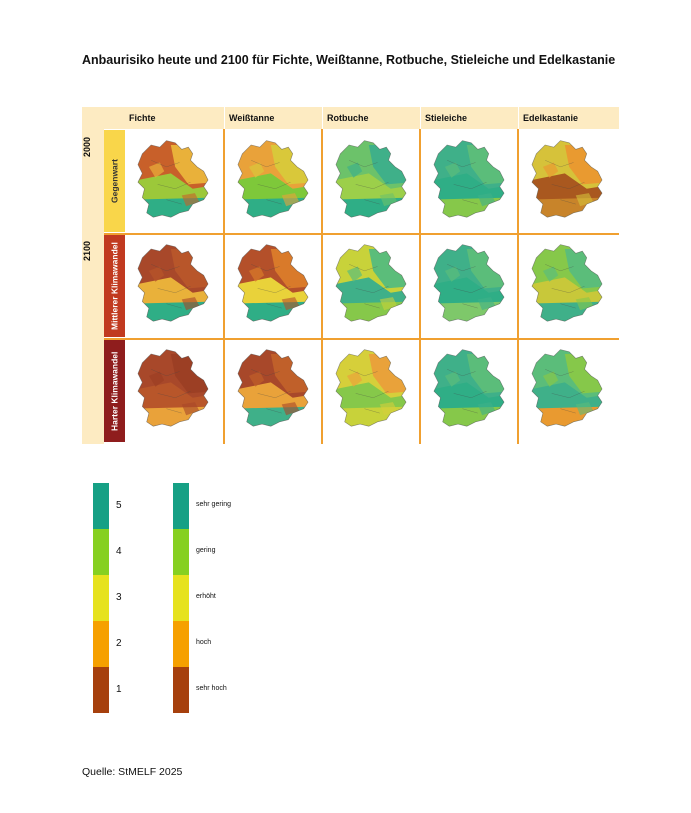 This screenshot has height=813, width=691. I want to click on column-header-stieleiche: Stieleiche, so click(469, 118).